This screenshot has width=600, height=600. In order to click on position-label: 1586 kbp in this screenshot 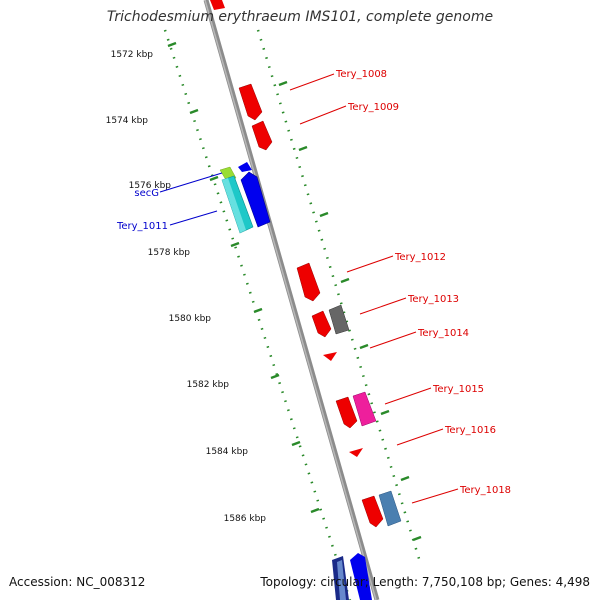, I will do `click(245, 519)`.